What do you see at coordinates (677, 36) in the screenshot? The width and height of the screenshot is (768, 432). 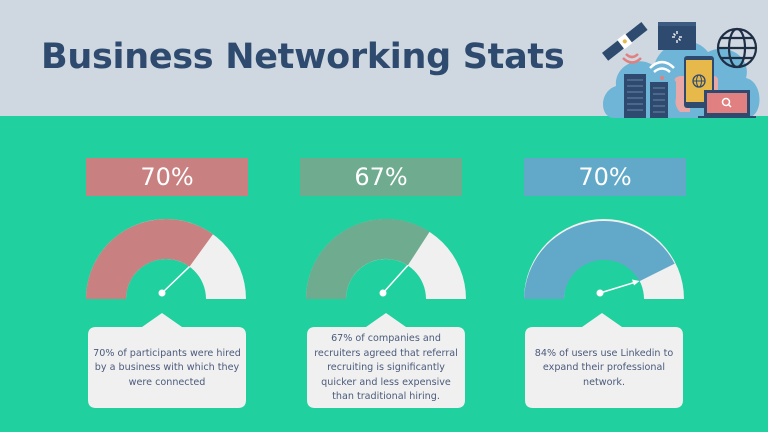 I see `browser-loading-icon` at bounding box center [677, 36].